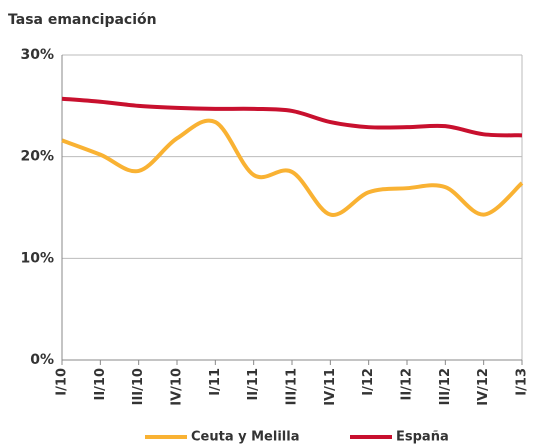 The image size is (533, 447). I want to click on x-tick-label: I/11, so click(215, 382).